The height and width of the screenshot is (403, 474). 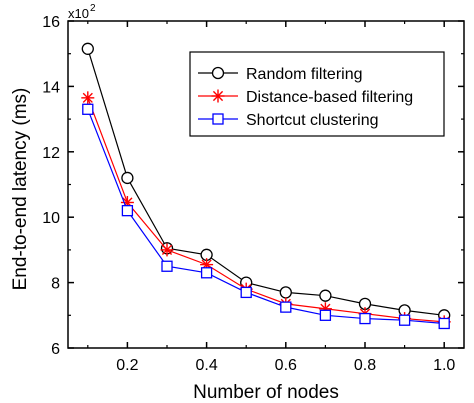 I want to click on x-tick-label: 0.4, so click(x=206, y=365).